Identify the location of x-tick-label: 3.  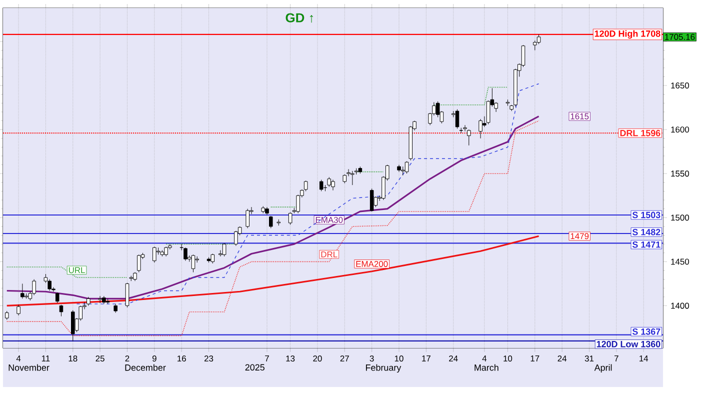
(372, 359).